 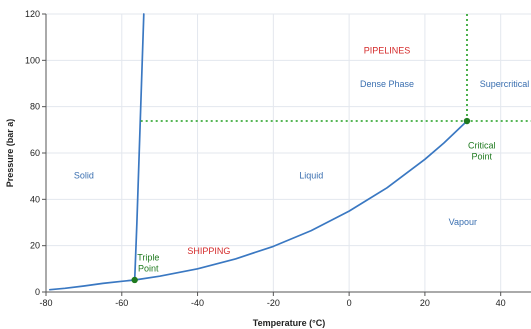 I want to click on y-tick-label: 40, so click(x=35, y=199).